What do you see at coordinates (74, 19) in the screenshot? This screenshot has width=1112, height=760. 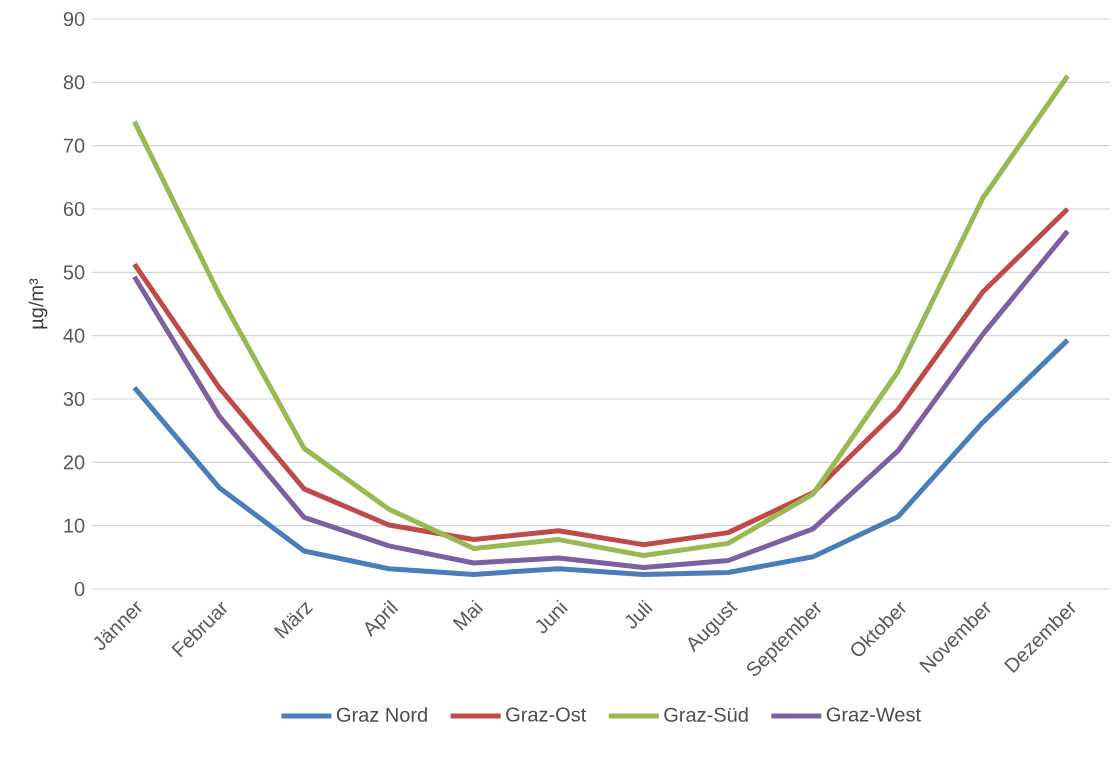 I see `y-tick-label: 90` at bounding box center [74, 19].